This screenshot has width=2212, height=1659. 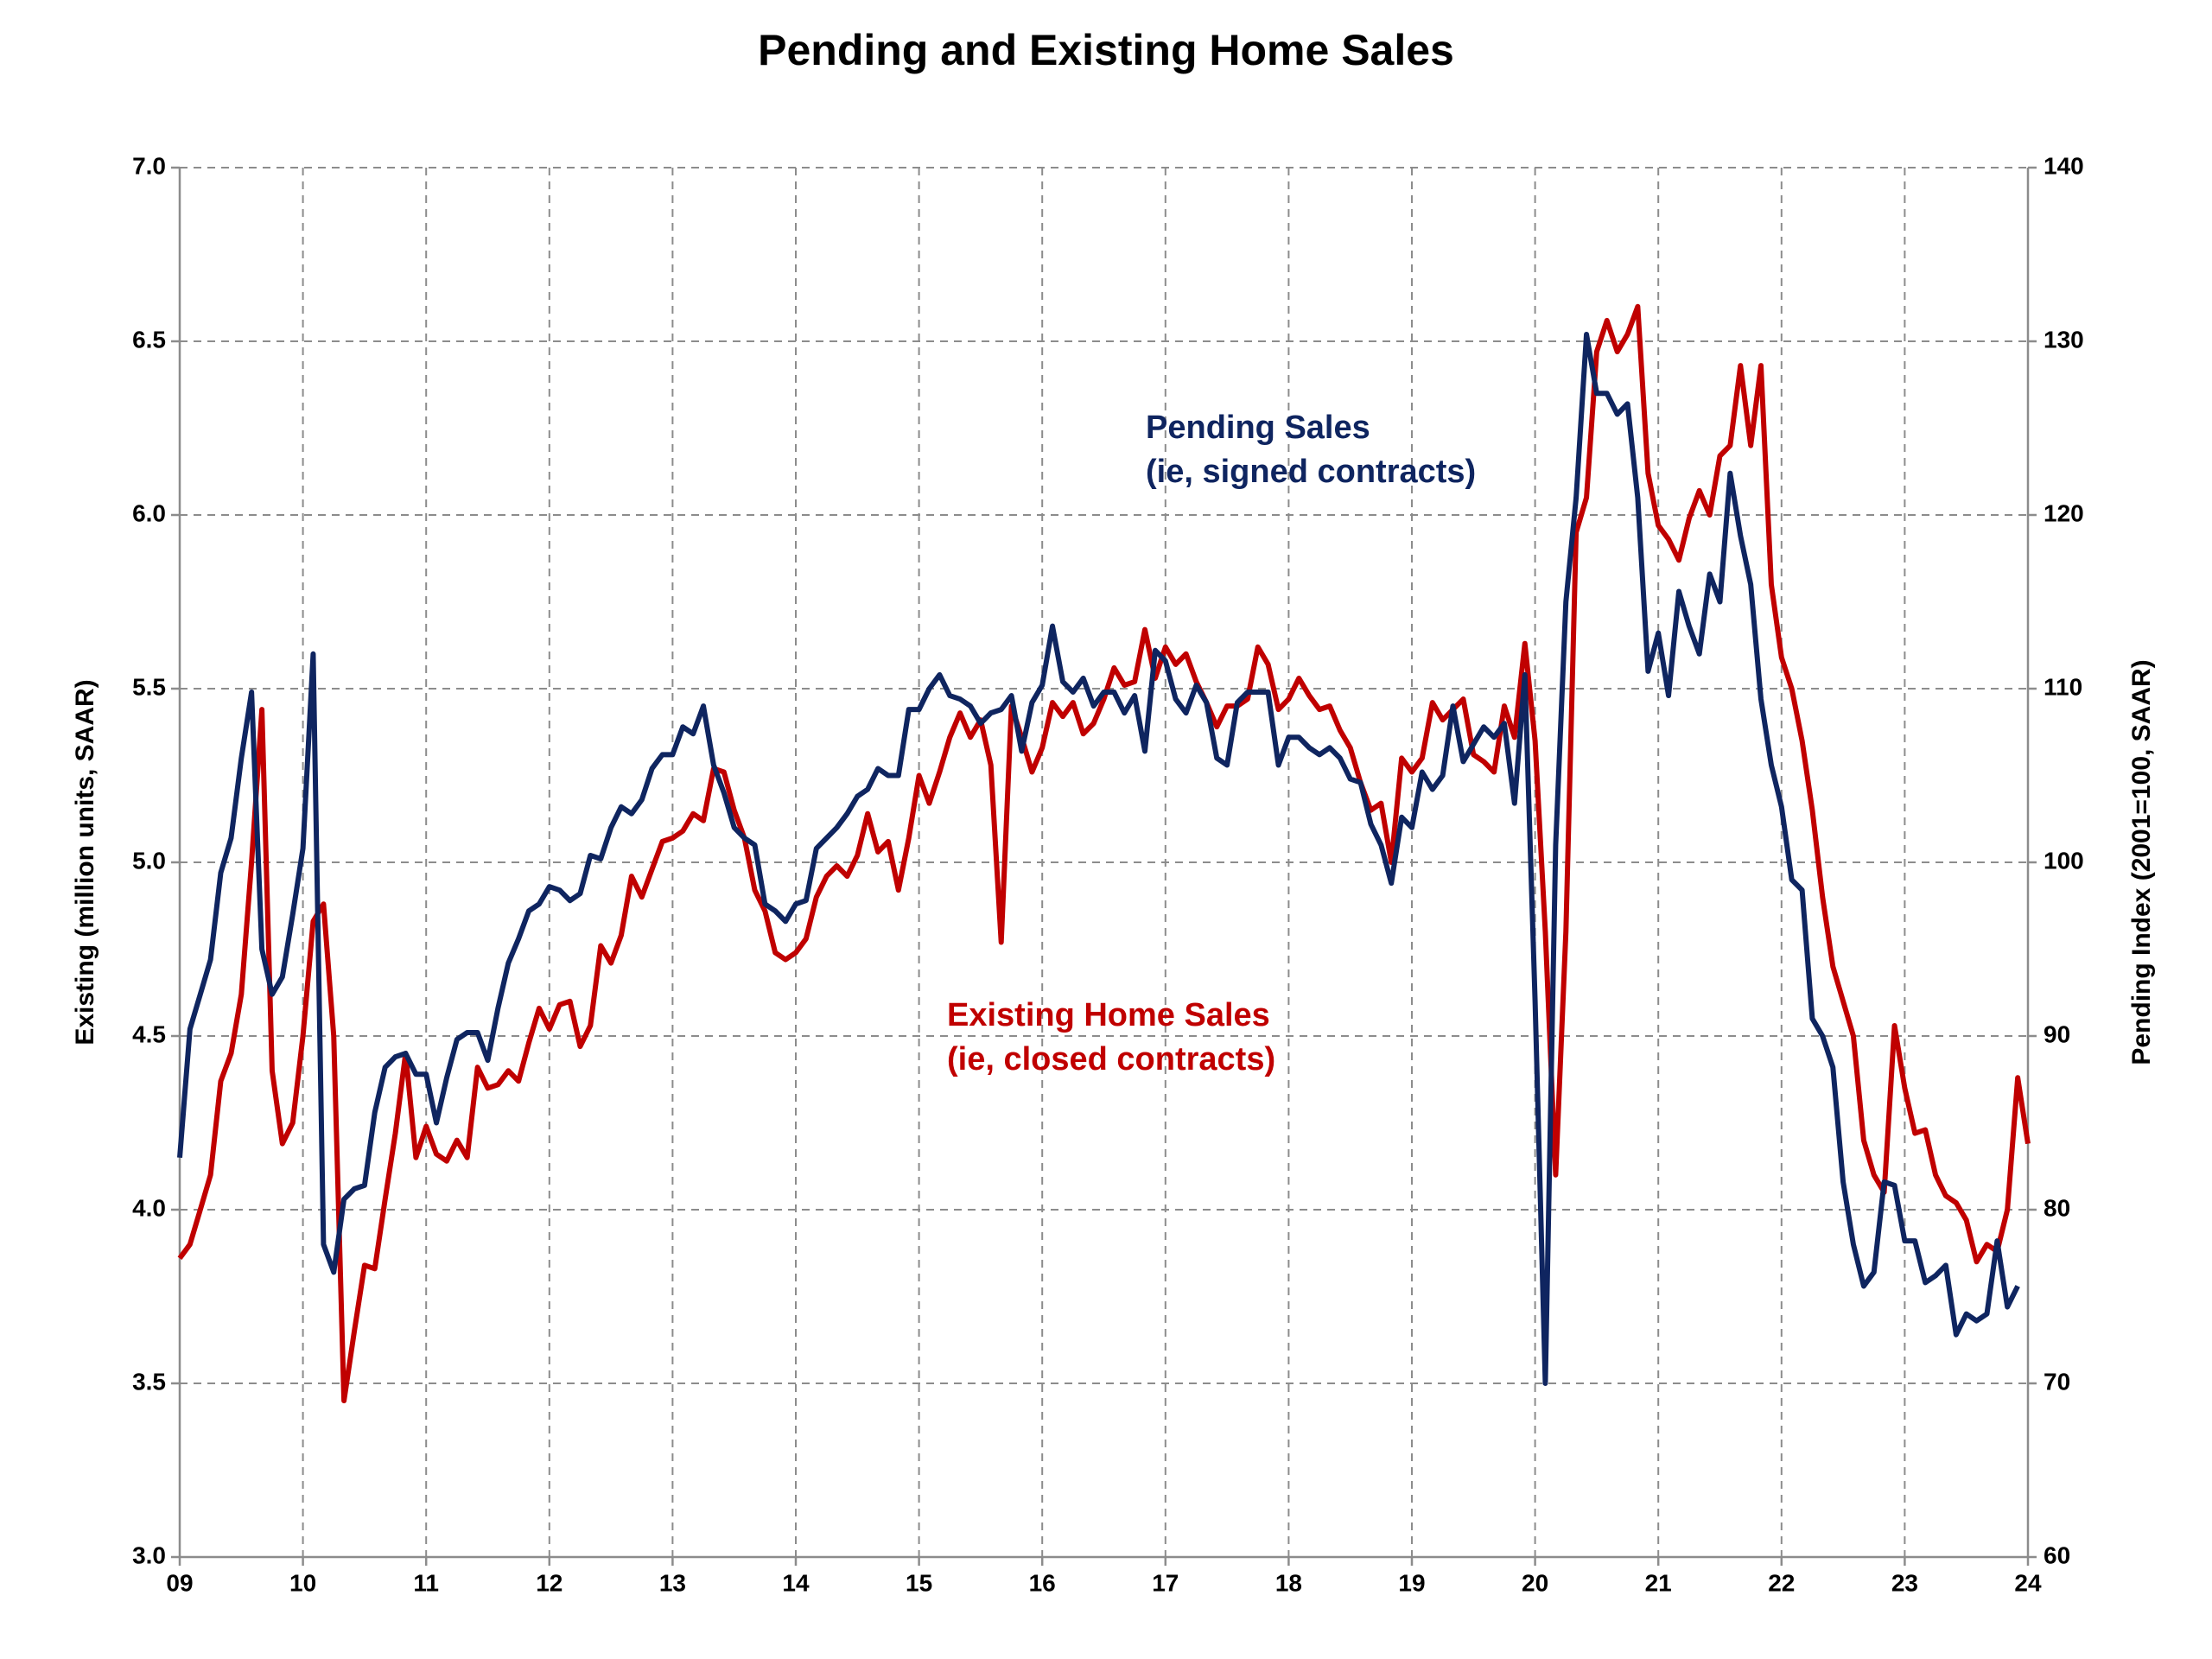 What do you see at coordinates (179, 1582) in the screenshot?
I see `x-tick-label: 09` at bounding box center [179, 1582].